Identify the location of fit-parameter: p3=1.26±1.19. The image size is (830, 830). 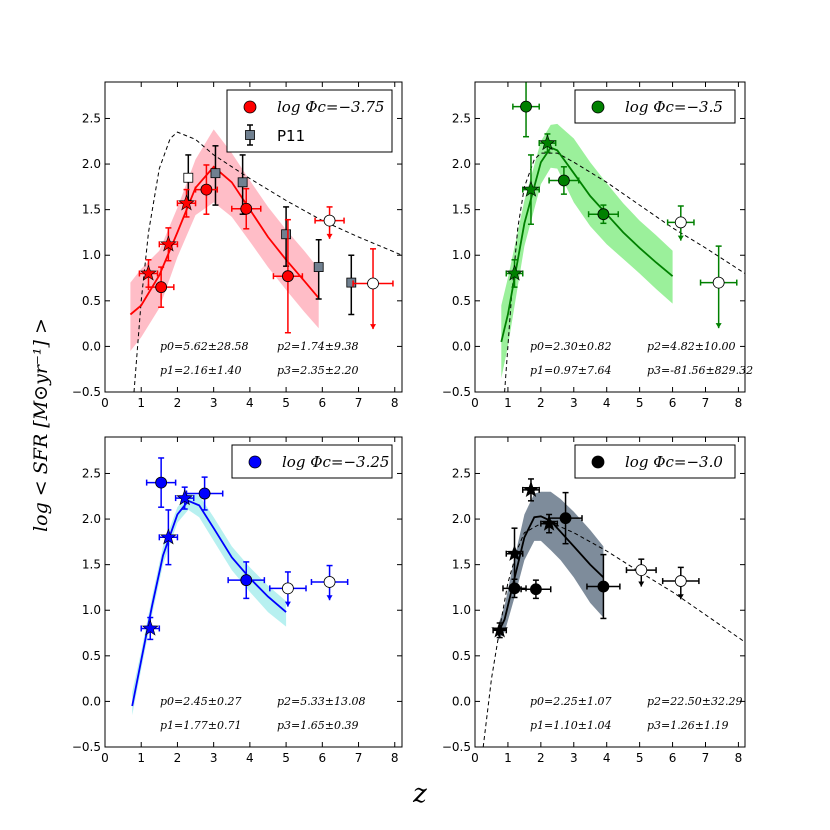
(687, 725).